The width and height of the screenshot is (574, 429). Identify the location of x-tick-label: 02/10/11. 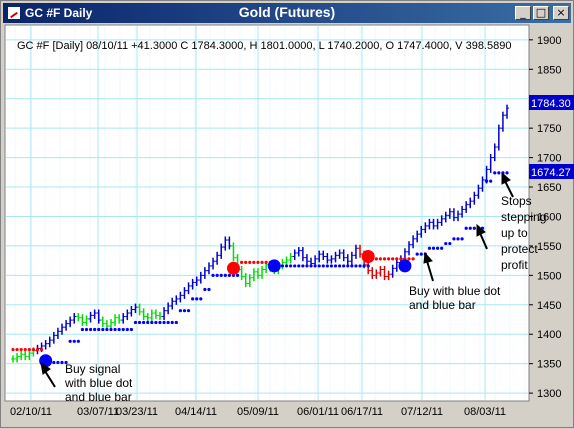
(31, 412).